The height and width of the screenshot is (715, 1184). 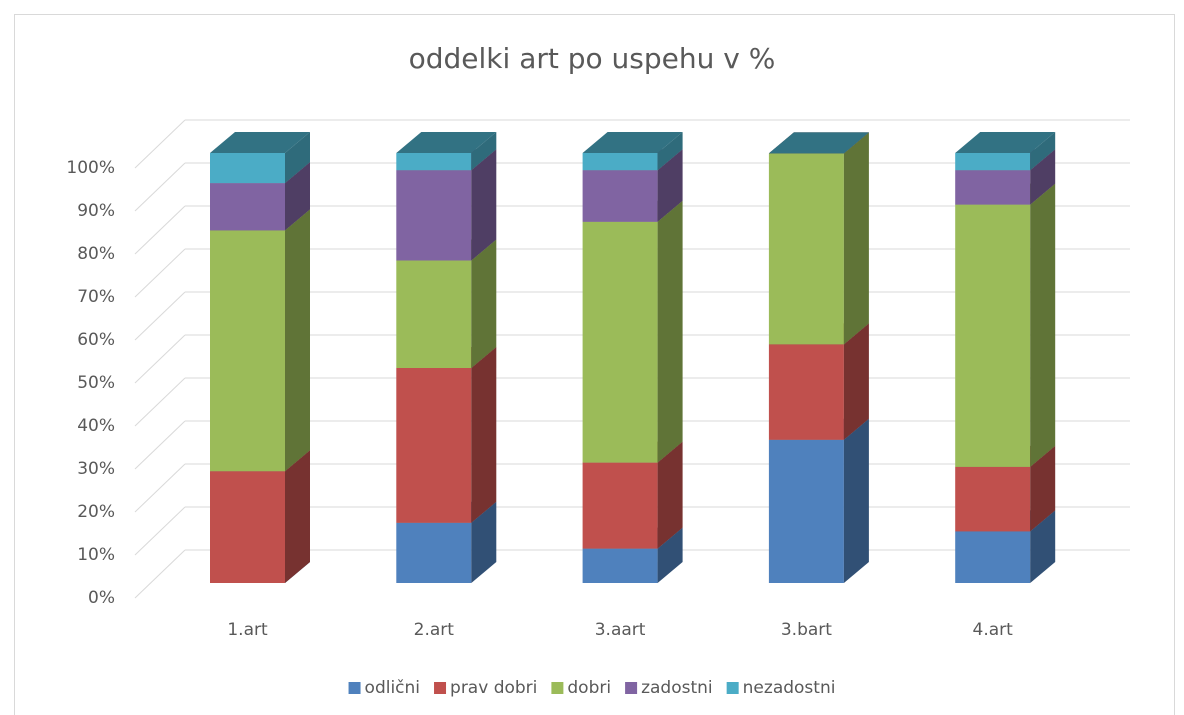 What do you see at coordinates (96, 469) in the screenshot?
I see `y-tick-label: 30%` at bounding box center [96, 469].